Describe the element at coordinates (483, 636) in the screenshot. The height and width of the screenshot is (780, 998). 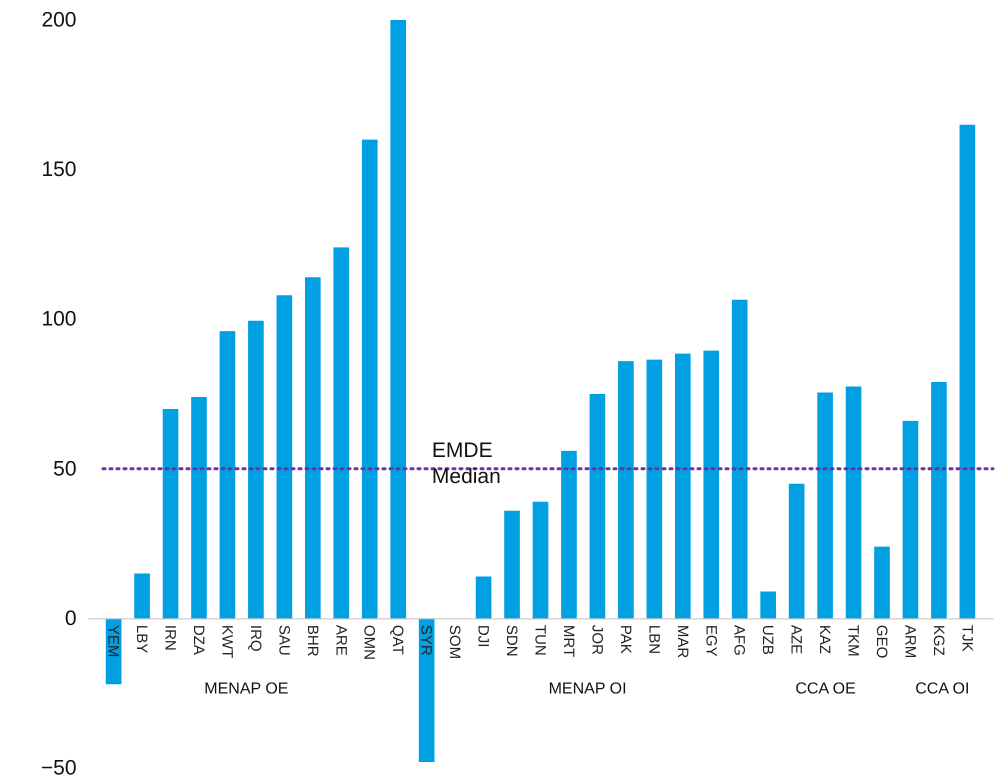
I see `x-tick-label: DJI` at that location.